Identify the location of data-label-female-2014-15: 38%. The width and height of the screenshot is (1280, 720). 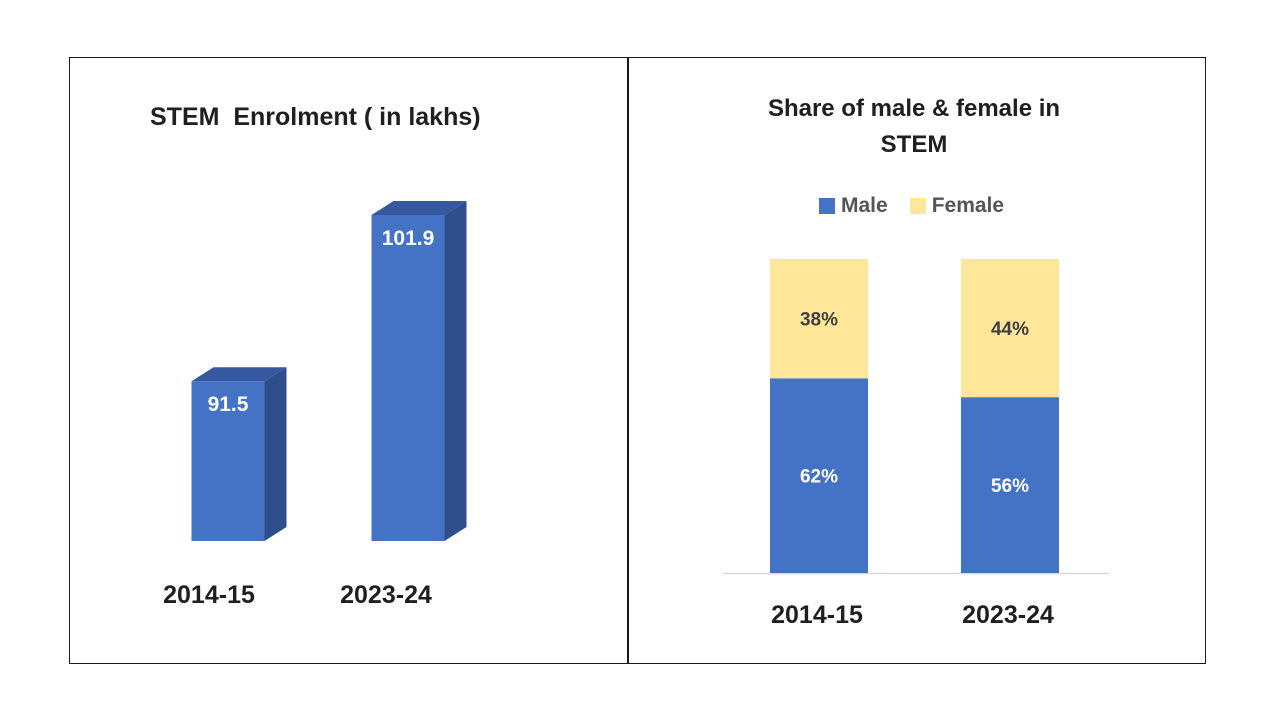
(819, 320).